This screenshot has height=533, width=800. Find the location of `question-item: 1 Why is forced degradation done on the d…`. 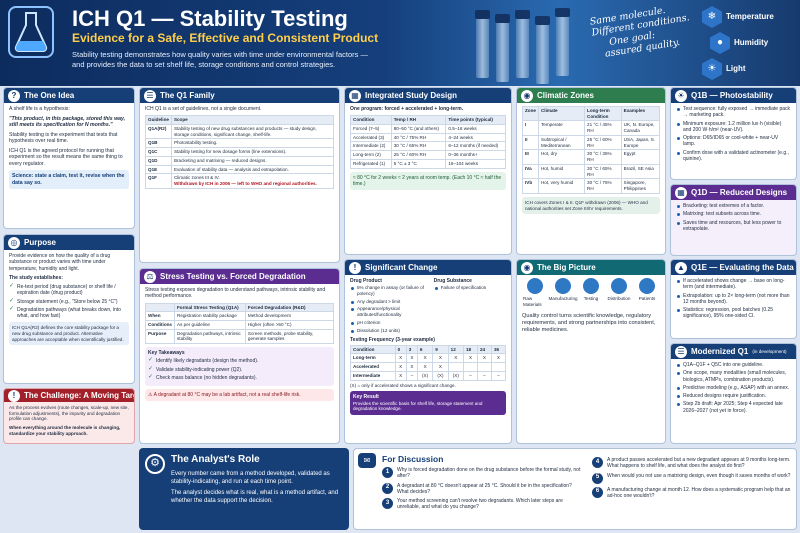

question-item: 1 Why is forced degradation done on the d… is located at coordinates (482, 473).